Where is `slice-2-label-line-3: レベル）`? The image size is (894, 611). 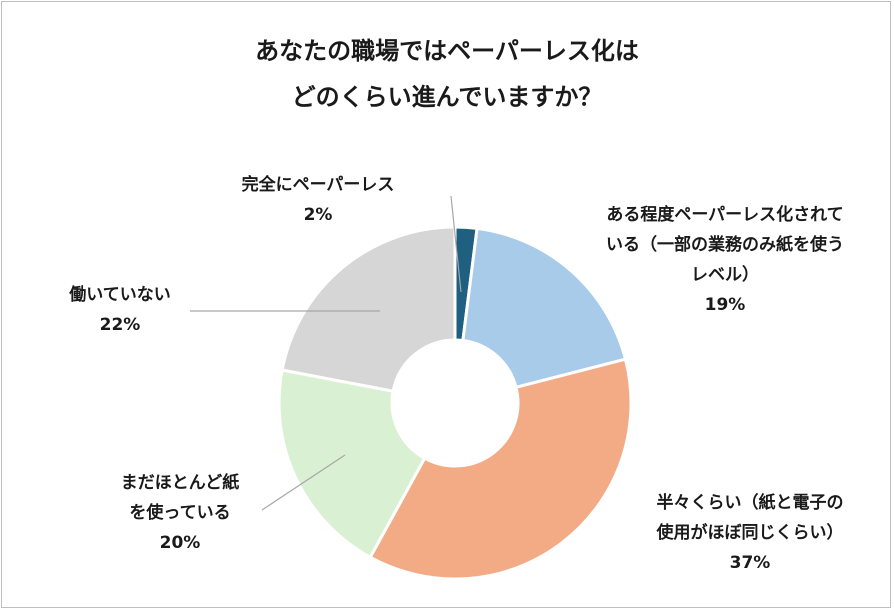
slice-2-label-line-3: レベル） is located at coordinates (725, 274).